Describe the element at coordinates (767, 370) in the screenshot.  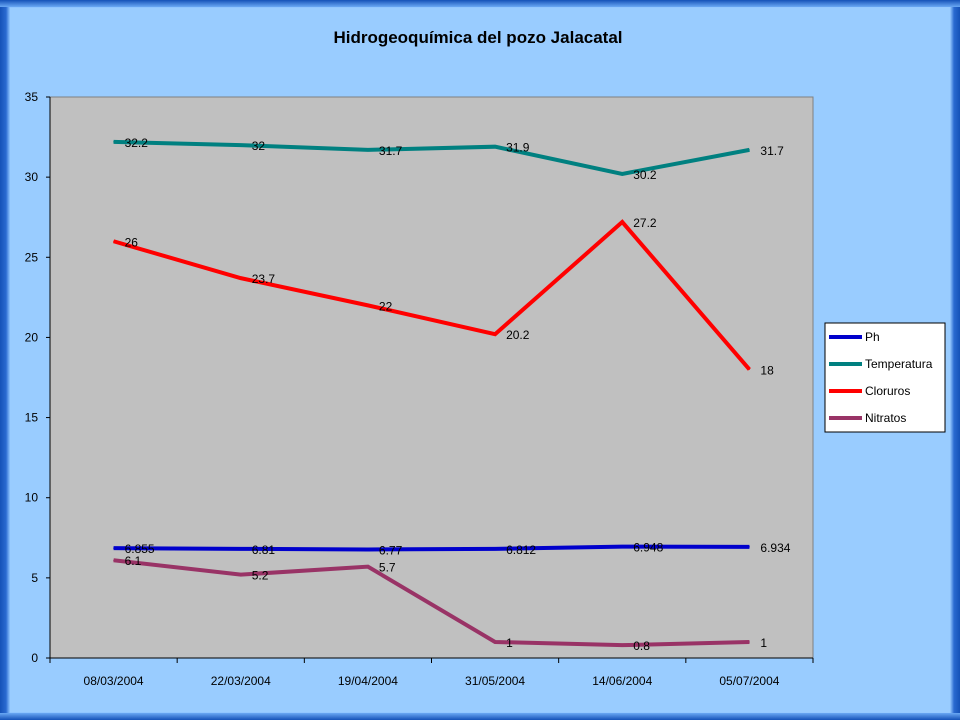
I see `data-label: 18` at that location.